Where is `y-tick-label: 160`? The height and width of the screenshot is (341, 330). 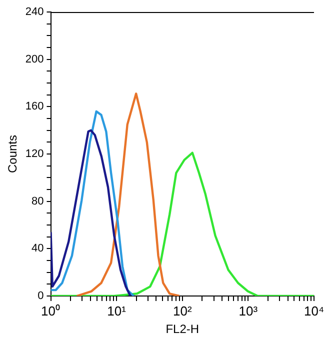 y-tick-label: 160 is located at coordinates (34, 106).